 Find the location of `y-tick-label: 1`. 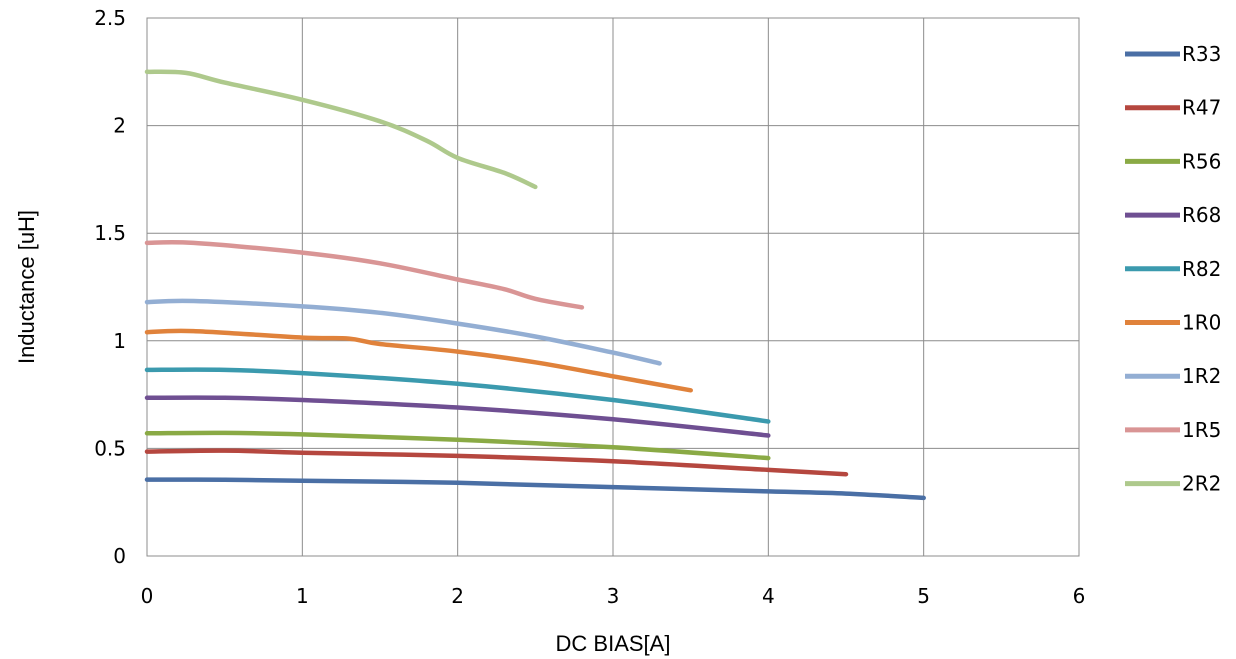

y-tick-label: 1 is located at coordinates (119, 341).